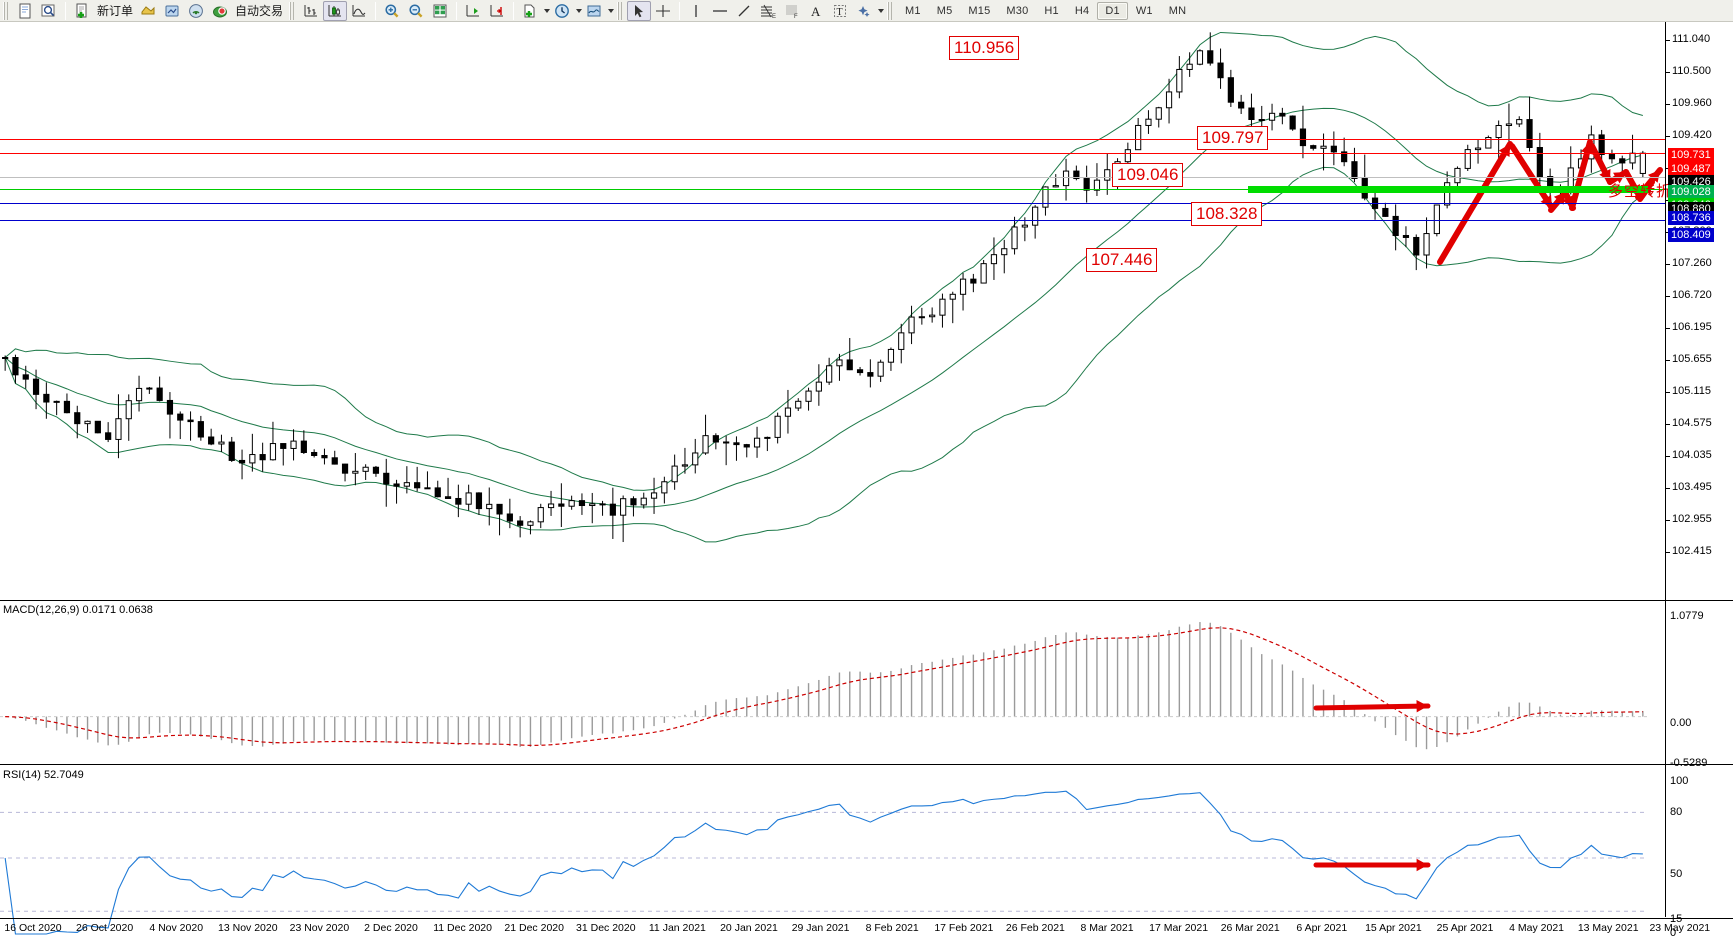 Image resolution: width=1733 pixels, height=941 pixels. I want to click on rsi-indicator-label: RSI(14) 52.7049, so click(43, 775).